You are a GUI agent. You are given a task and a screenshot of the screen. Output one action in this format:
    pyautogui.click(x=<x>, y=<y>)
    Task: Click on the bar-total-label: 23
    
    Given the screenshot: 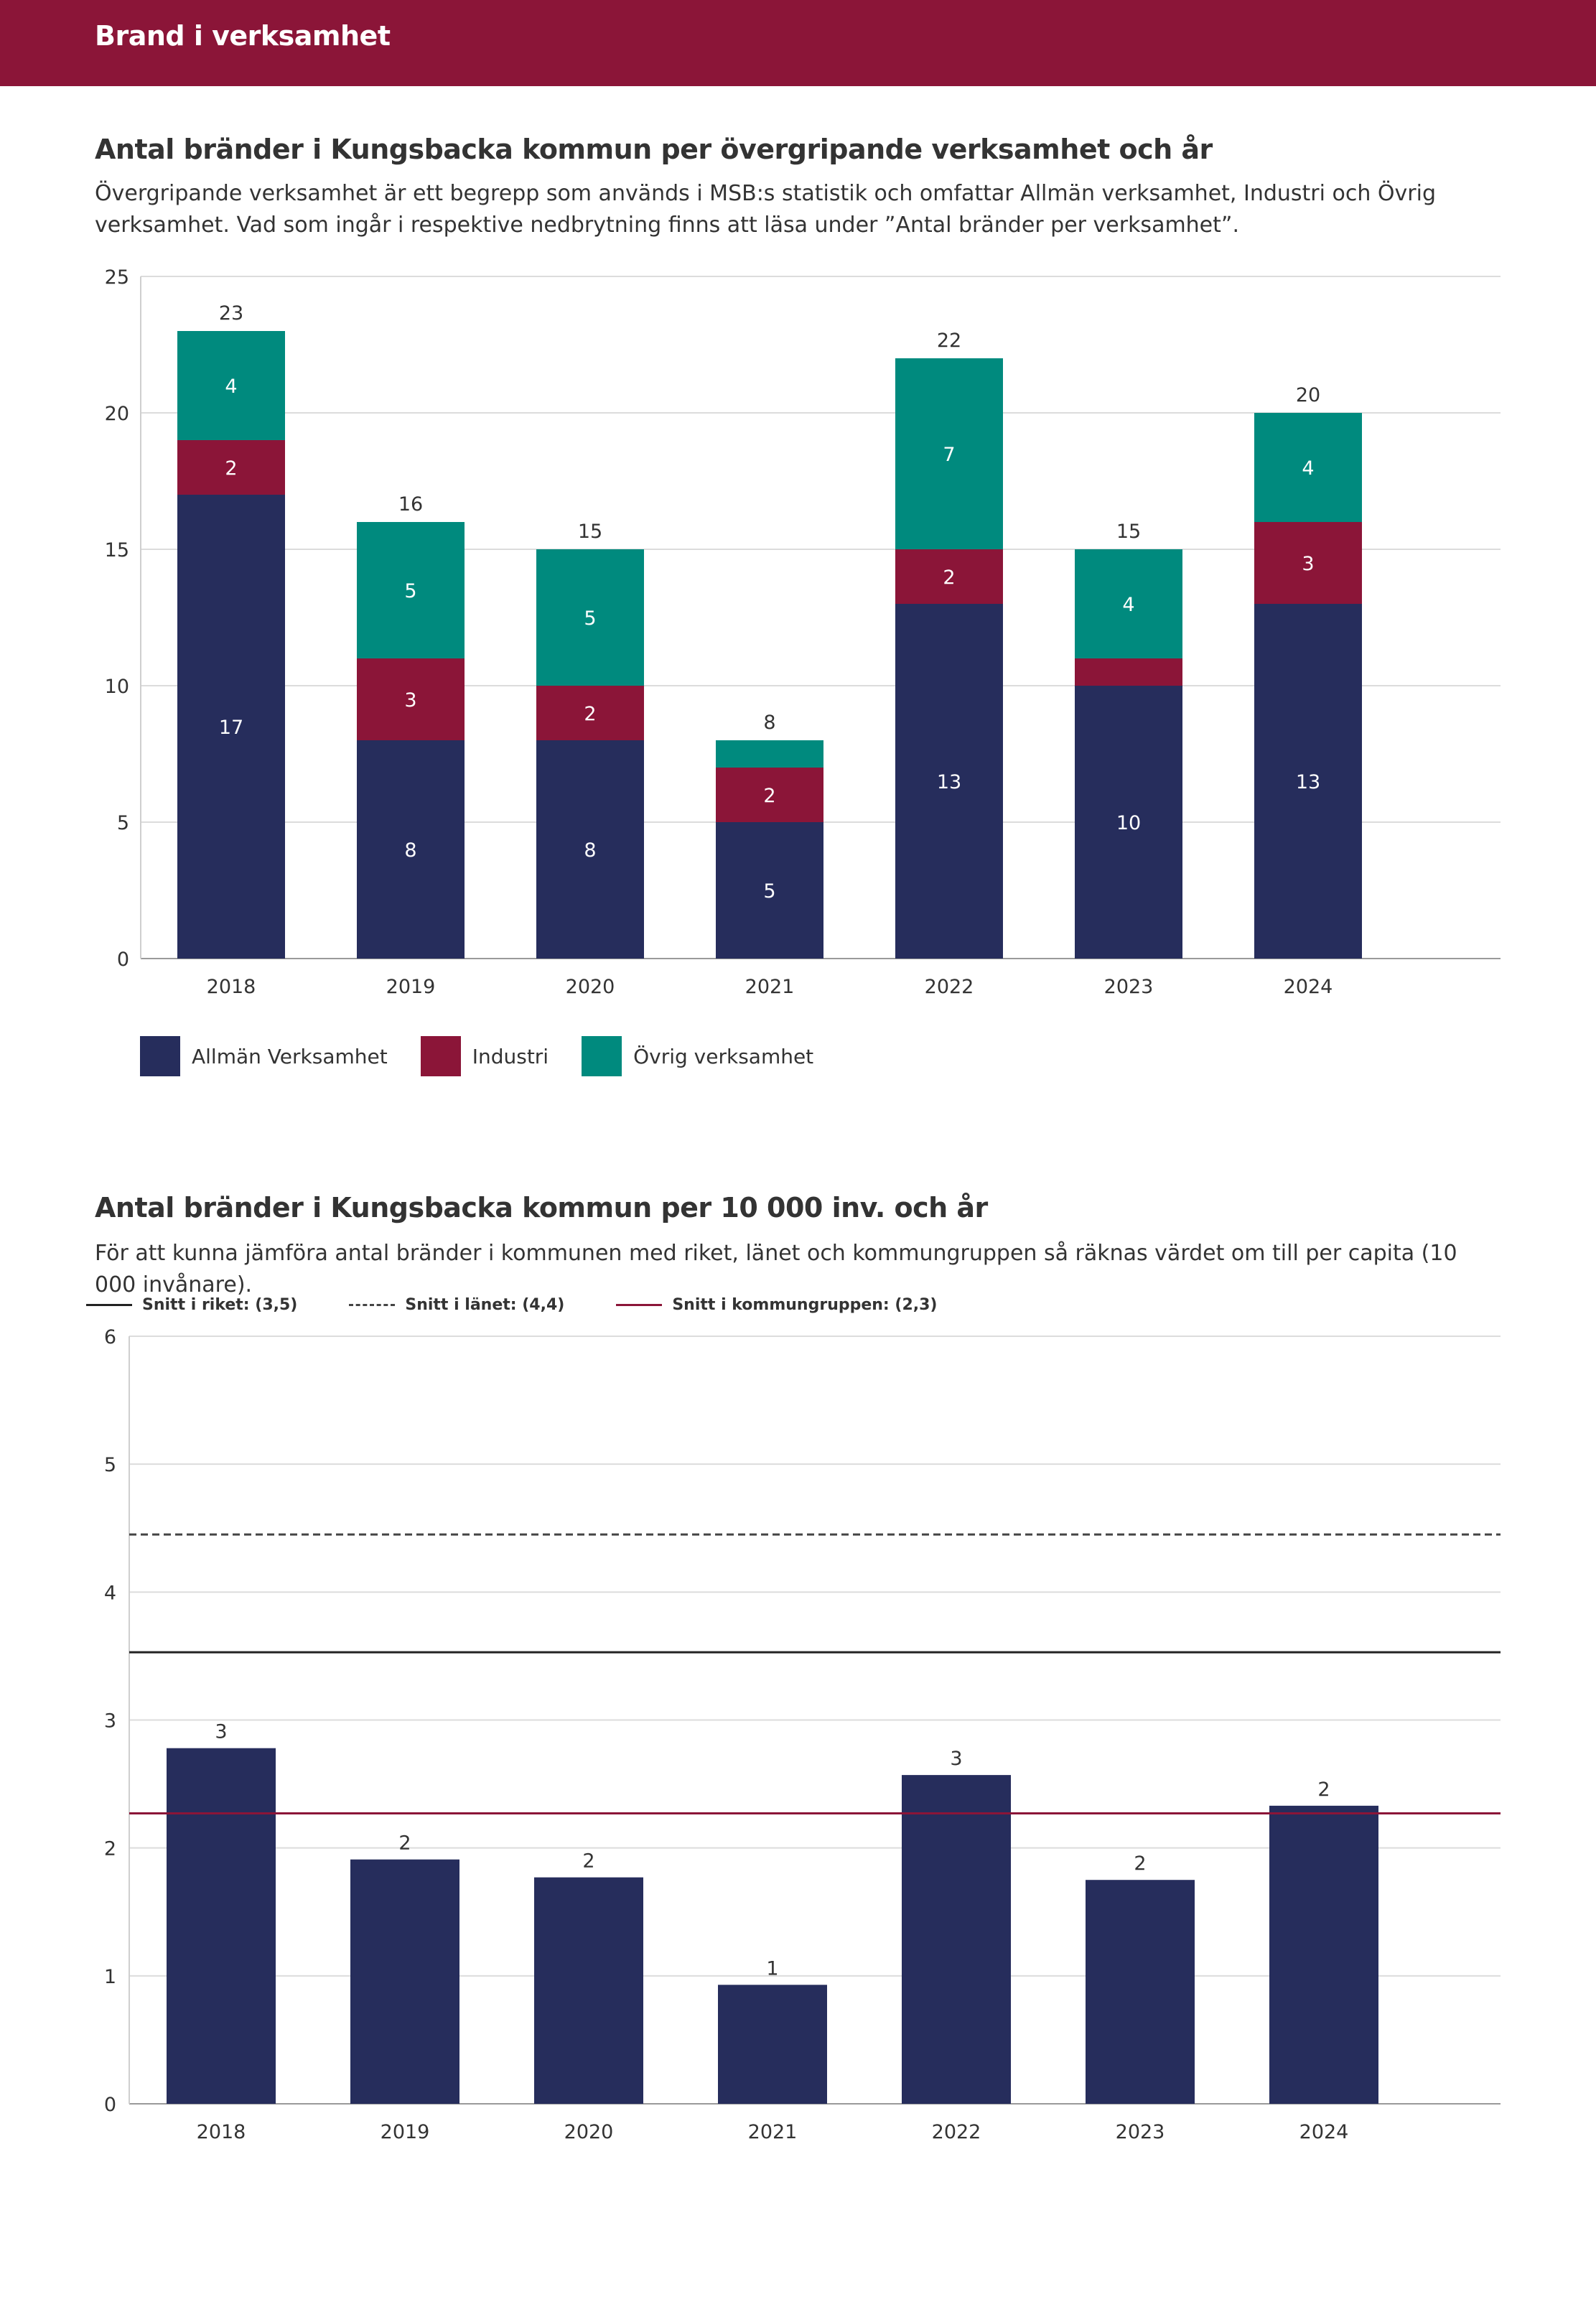 What is the action you would take?
    pyautogui.click(x=231, y=313)
    